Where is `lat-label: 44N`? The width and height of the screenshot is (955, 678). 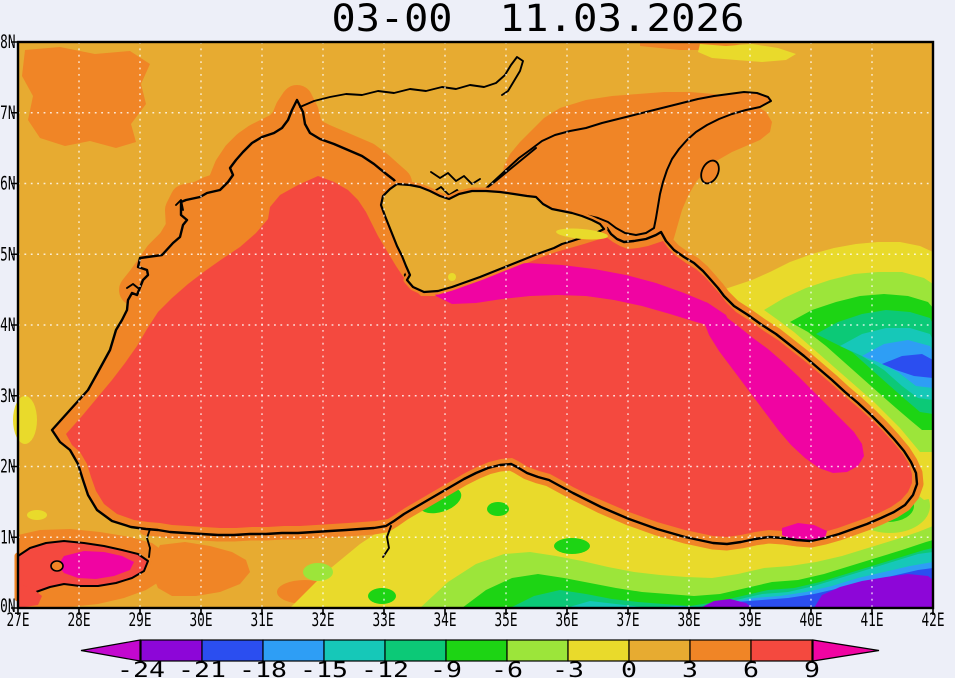
lat-label: 44N is located at coordinates (8, 325).